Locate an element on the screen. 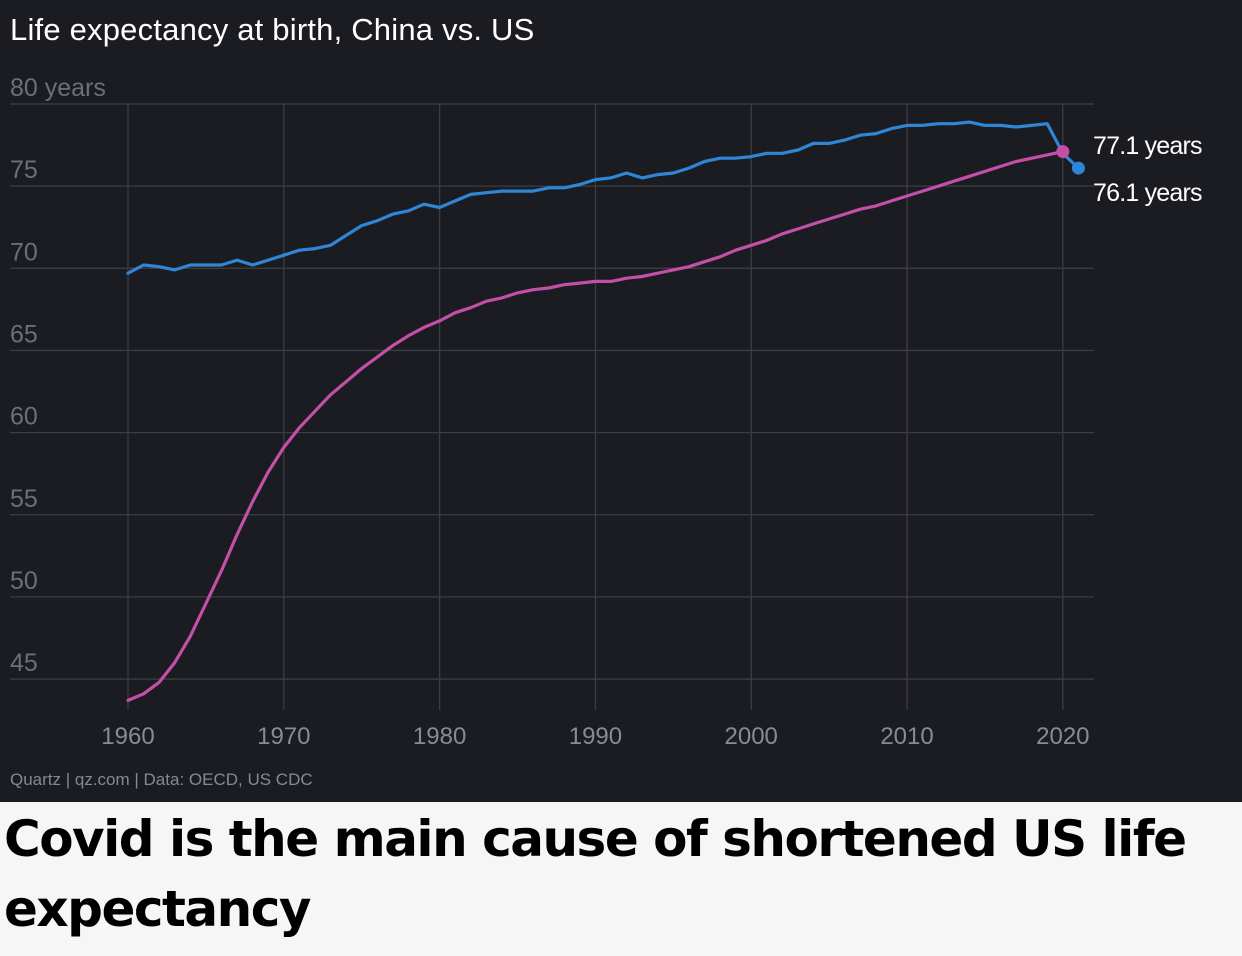 Image resolution: width=1242 pixels, height=956 pixels. y-tick-label: 75 is located at coordinates (24, 170).